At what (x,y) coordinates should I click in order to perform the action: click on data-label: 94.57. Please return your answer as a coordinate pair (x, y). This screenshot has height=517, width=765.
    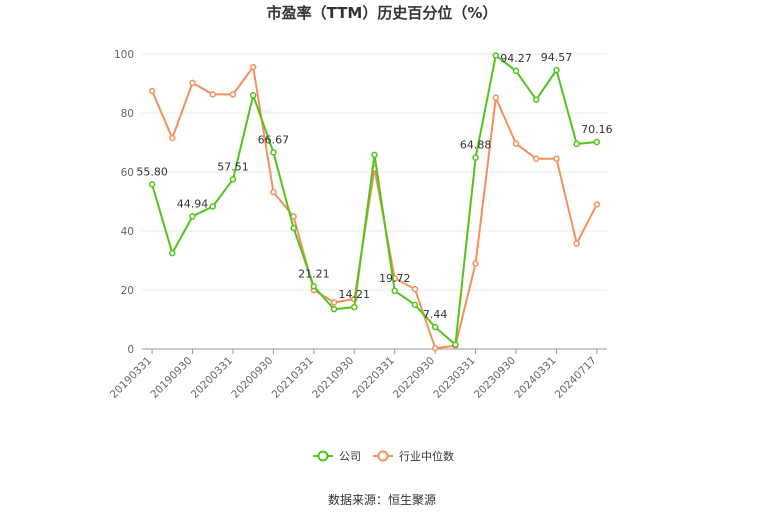
    Looking at the image, I should click on (557, 57).